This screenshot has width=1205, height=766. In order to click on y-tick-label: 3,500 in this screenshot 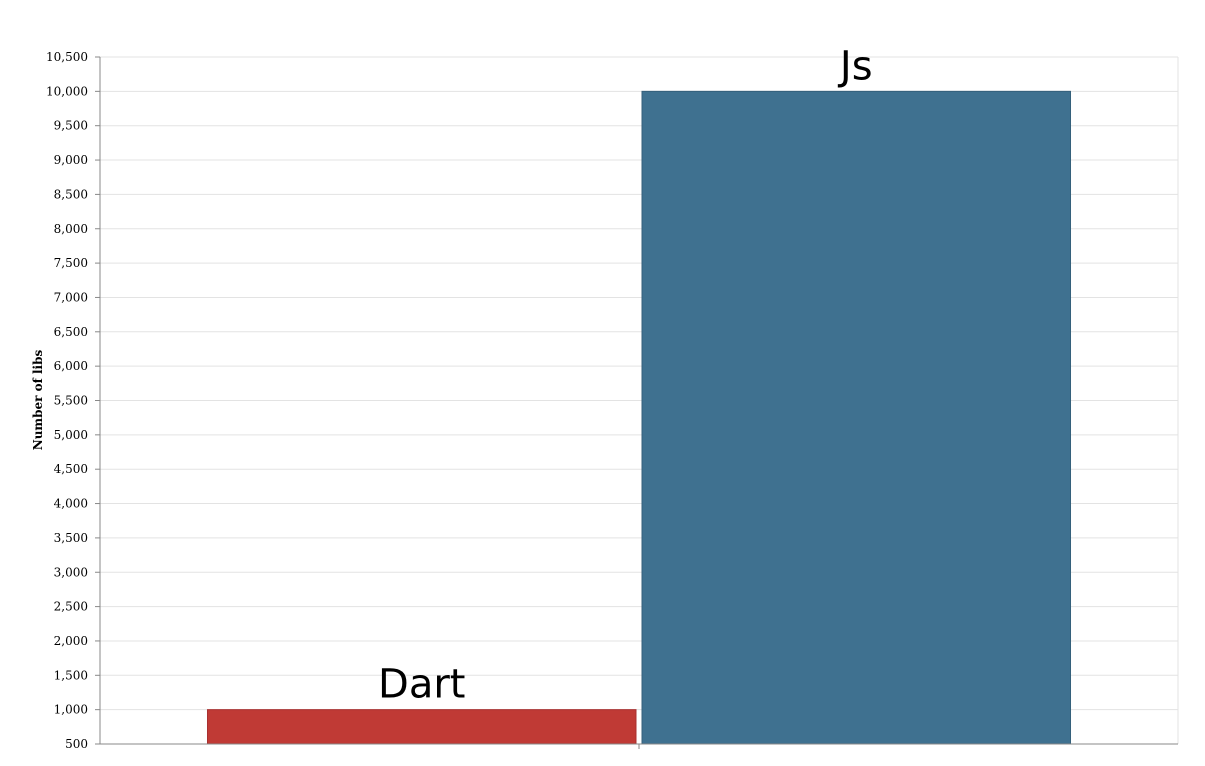, I will do `click(71, 538)`.